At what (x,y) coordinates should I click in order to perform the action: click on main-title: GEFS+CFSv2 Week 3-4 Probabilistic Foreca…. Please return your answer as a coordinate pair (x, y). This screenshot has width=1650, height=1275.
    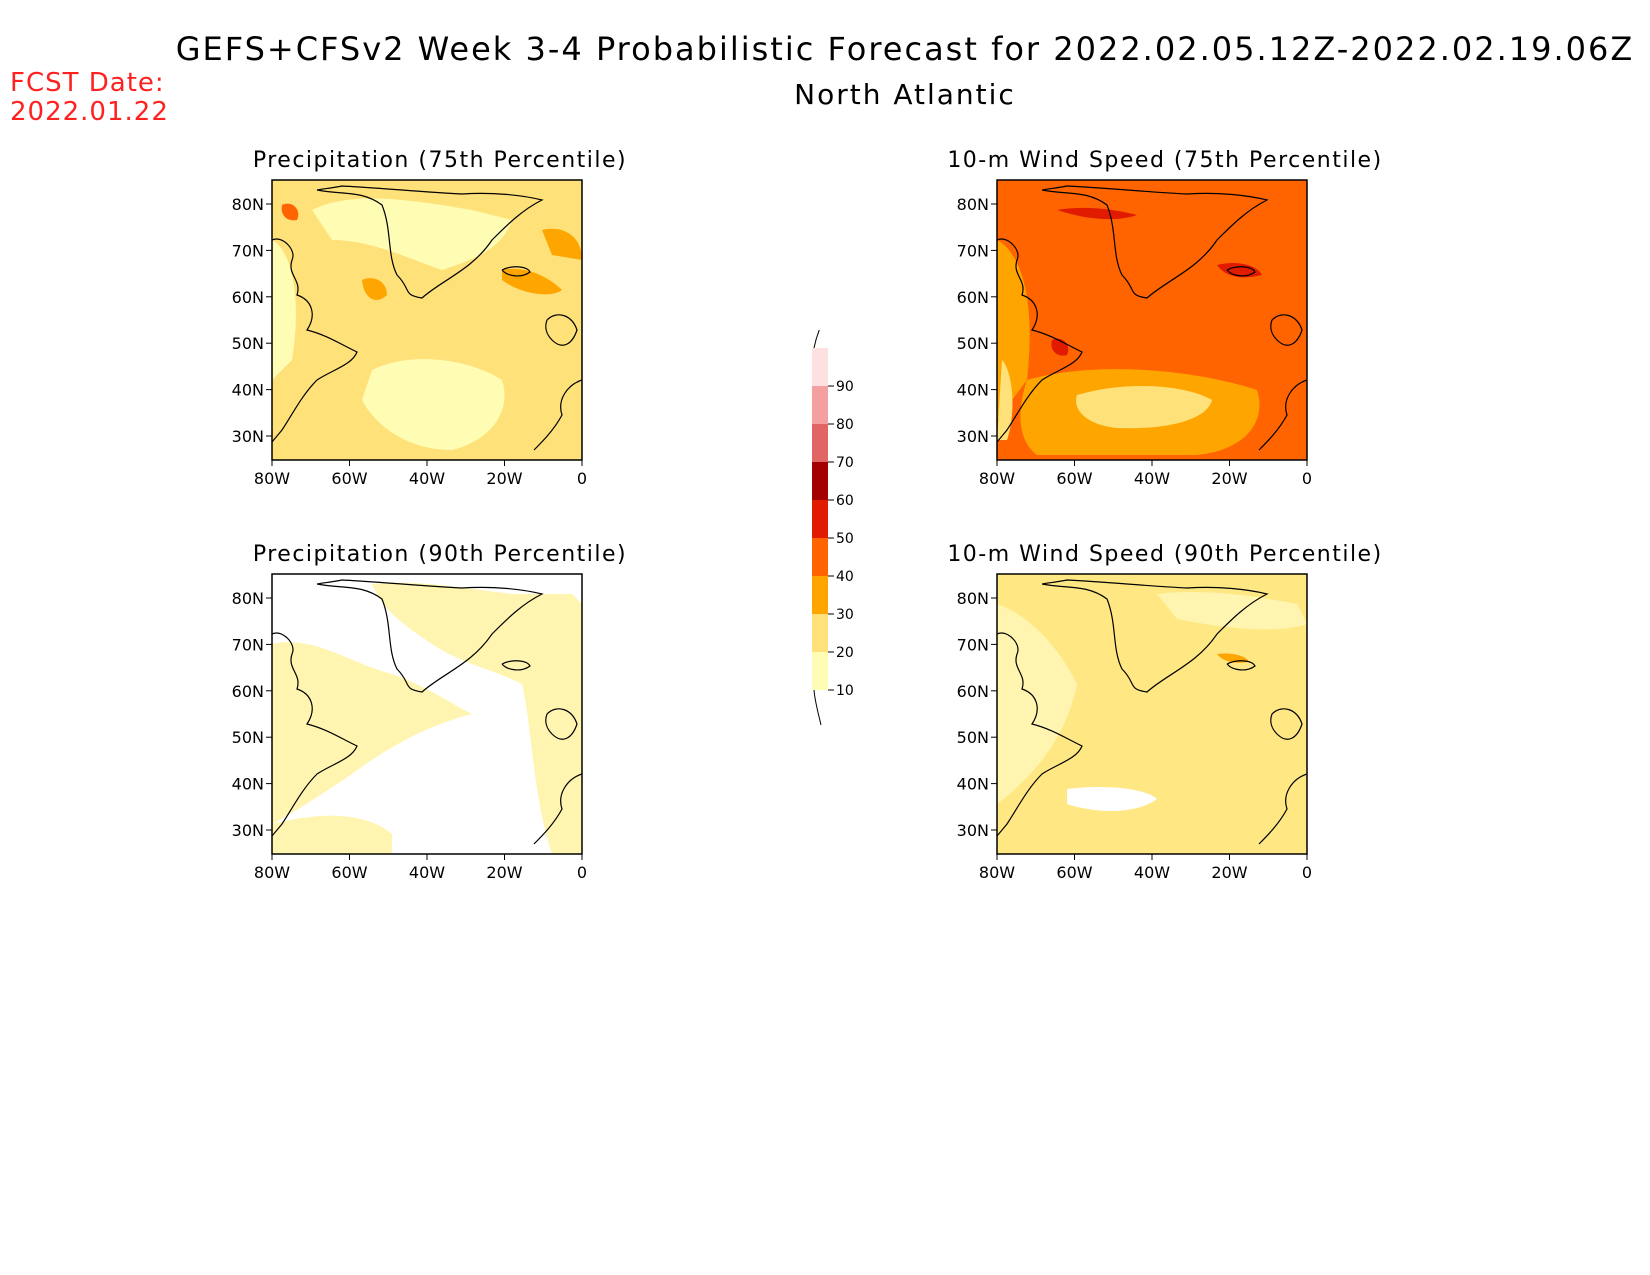
    Looking at the image, I should click on (905, 49).